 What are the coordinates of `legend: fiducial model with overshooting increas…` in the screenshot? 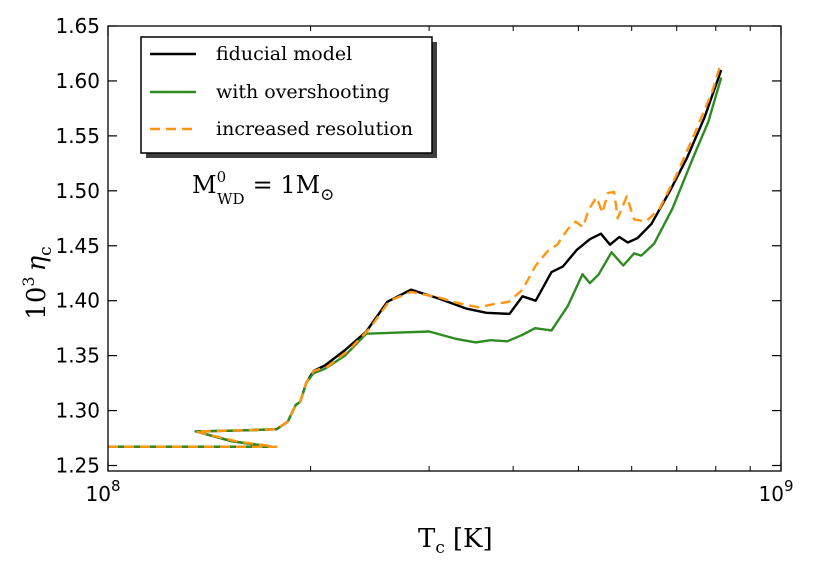 It's located at (288, 97).